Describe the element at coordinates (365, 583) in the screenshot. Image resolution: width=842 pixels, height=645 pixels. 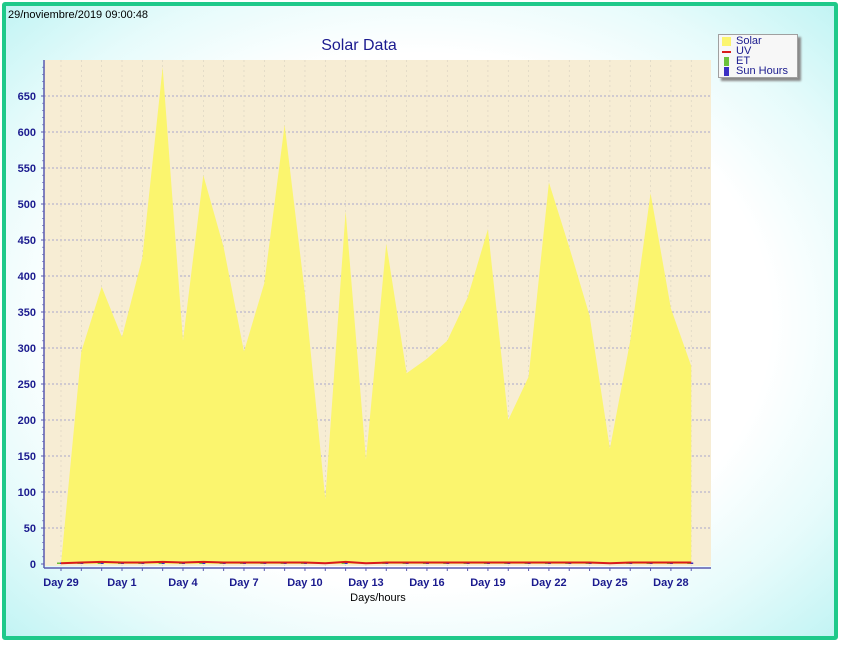
I see `x-tick-label: Day 13` at that location.